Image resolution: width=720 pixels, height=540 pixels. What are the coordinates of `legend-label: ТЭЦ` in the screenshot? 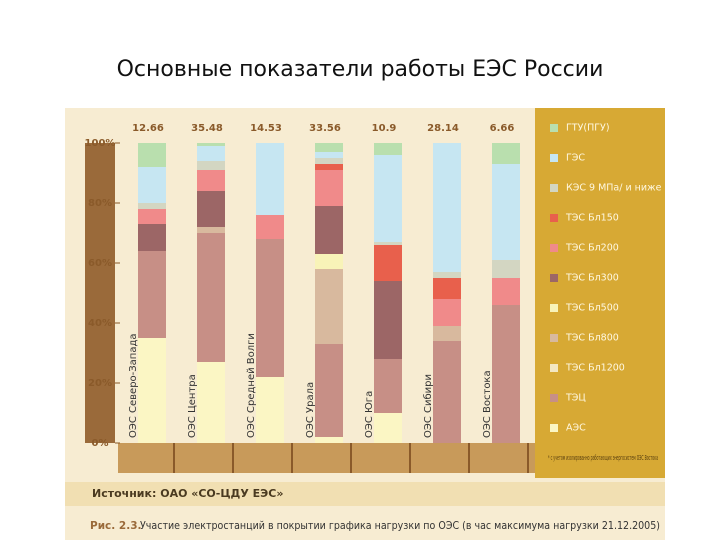 It's located at (575, 398).